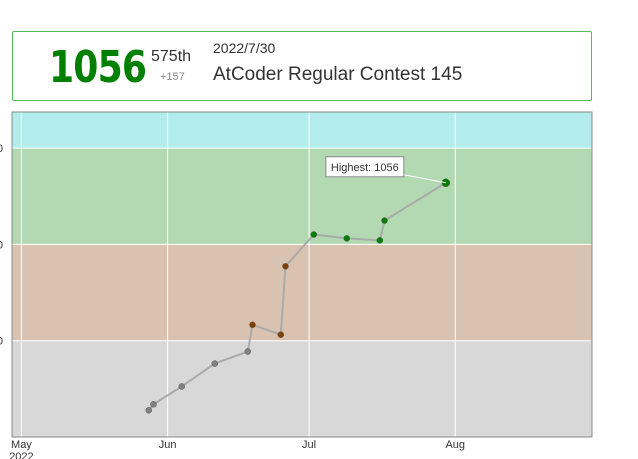 The height and width of the screenshot is (459, 638). I want to click on rating-band, so click(302, 130).